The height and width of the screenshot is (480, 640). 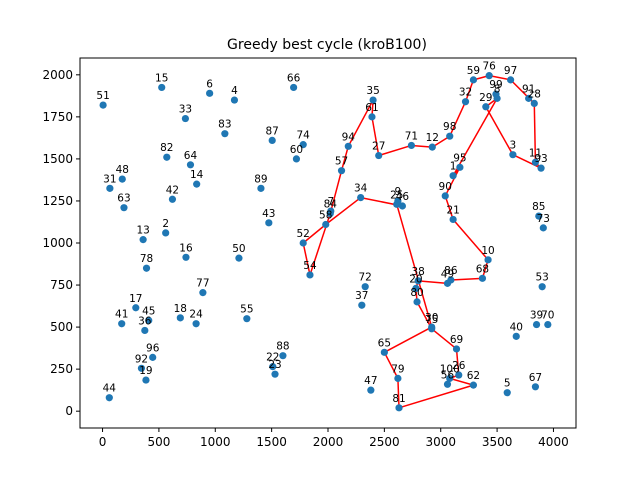 I want to click on point-label: 85, so click(x=538, y=207).